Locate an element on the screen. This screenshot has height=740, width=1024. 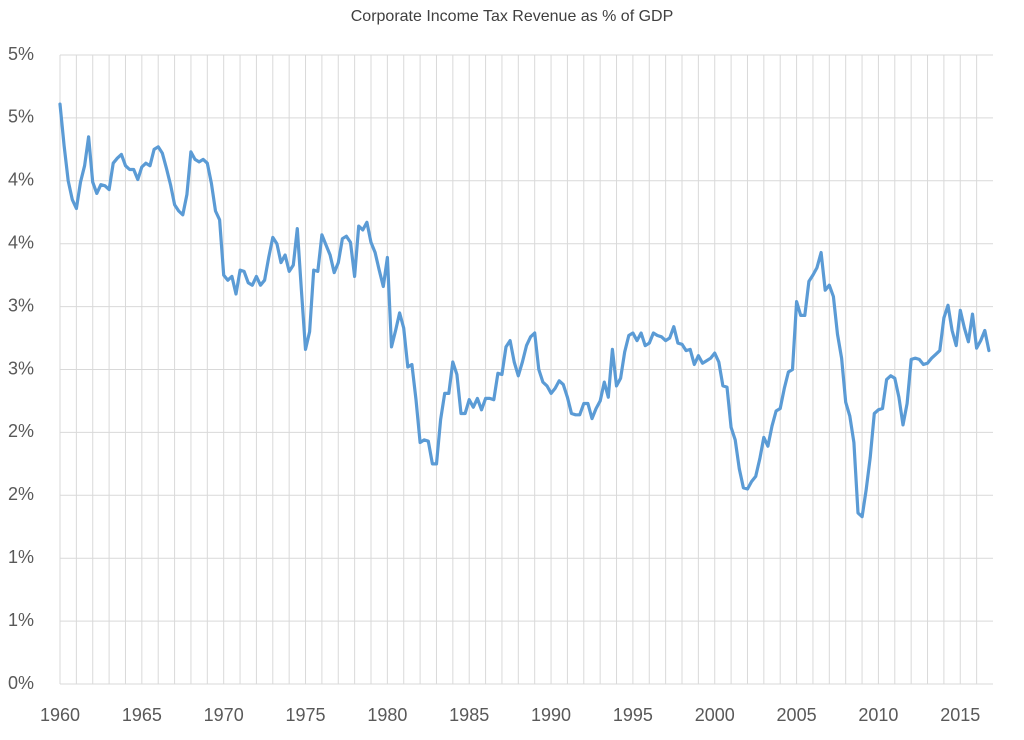
x-tick-label: 2015 is located at coordinates (960, 715).